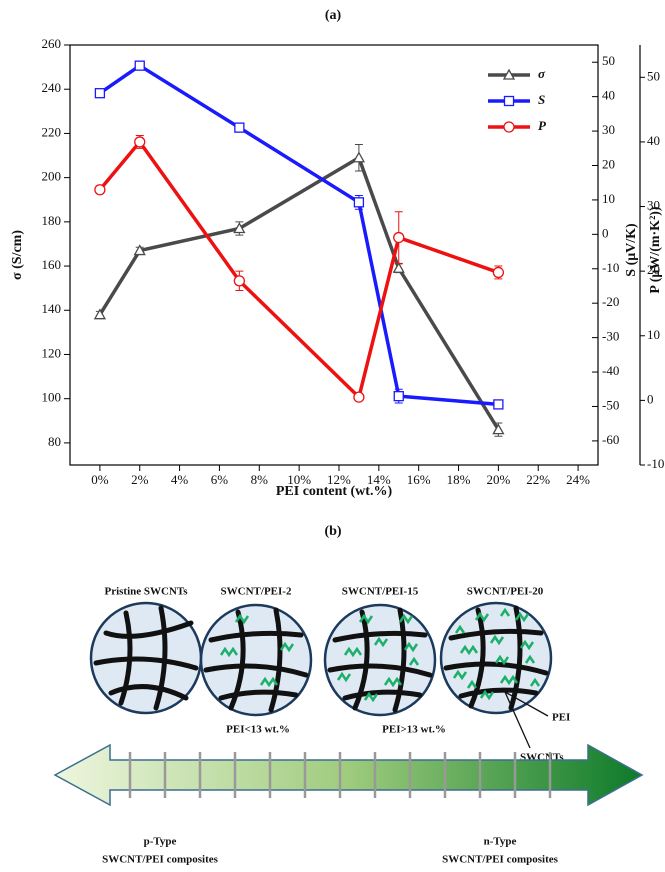  What do you see at coordinates (655, 463) in the screenshot?
I see `y3-tick-label: -10` at bounding box center [655, 463].